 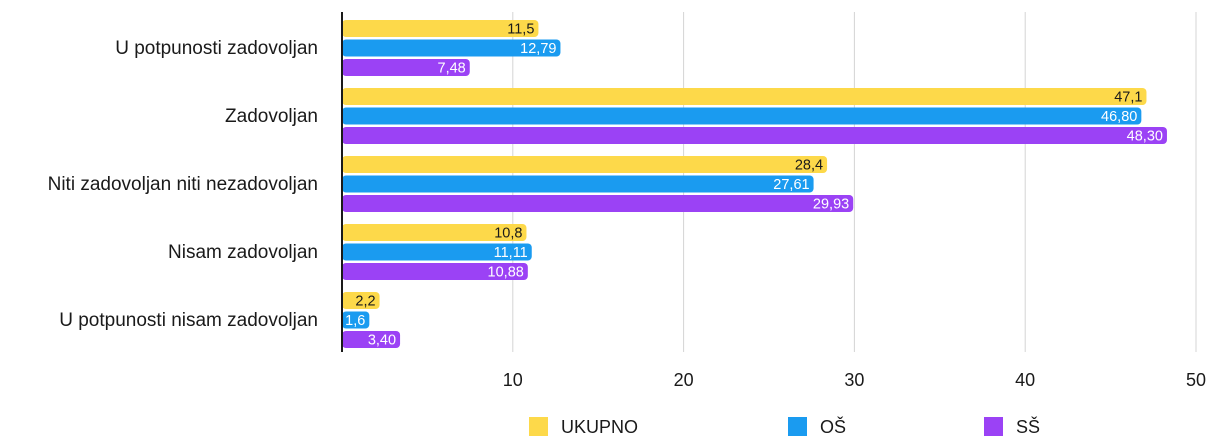 What do you see at coordinates (511, 253) in the screenshot?
I see `data-label-os-nisam-zadovoljan: 11,11` at bounding box center [511, 253].